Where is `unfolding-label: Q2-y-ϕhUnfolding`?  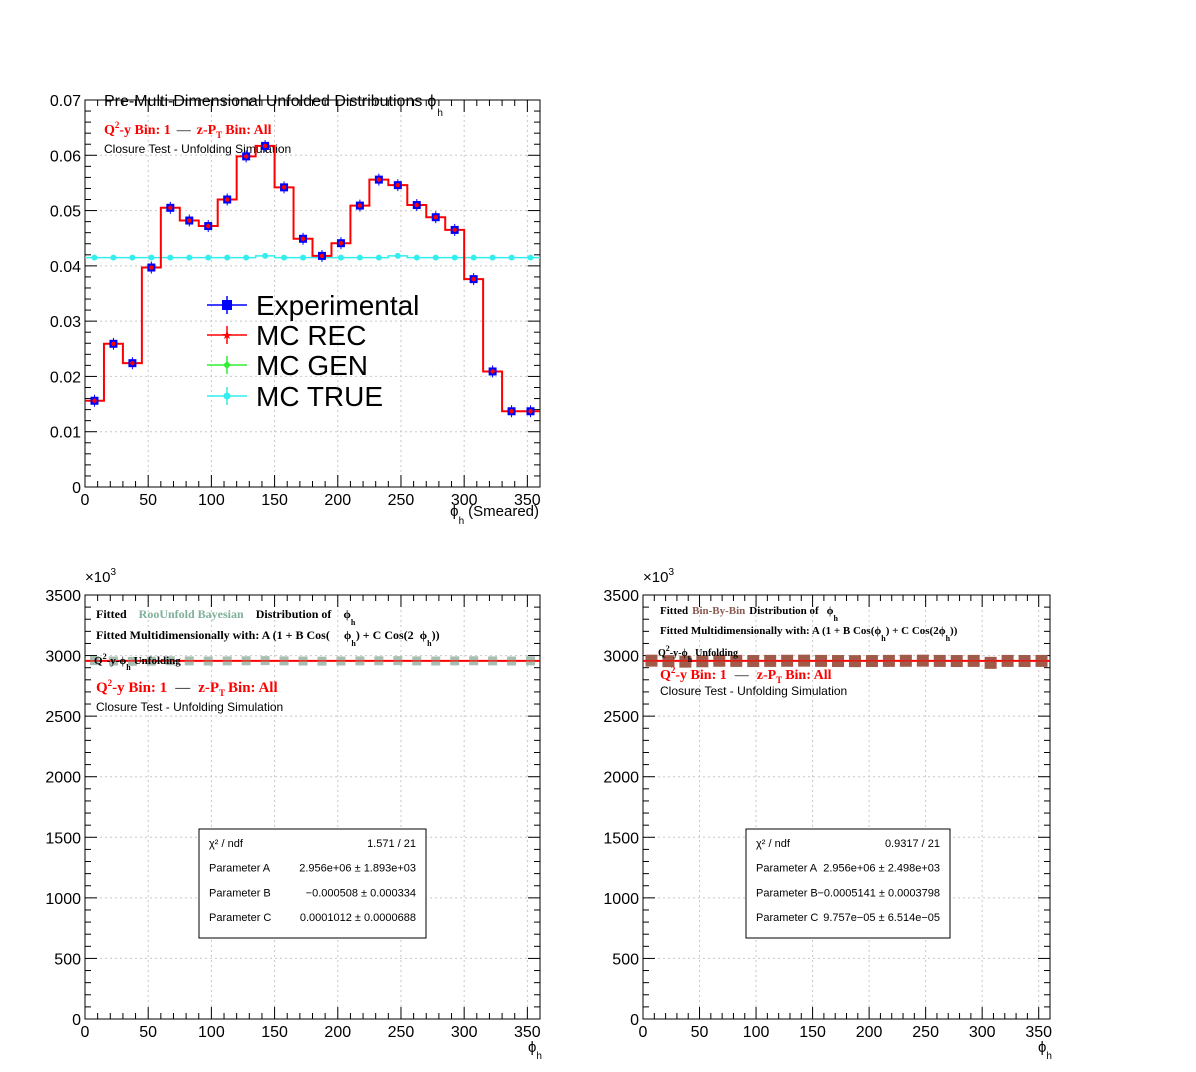 unfolding-label: Q2-y-ϕhUnfolding is located at coordinates (137, 662).